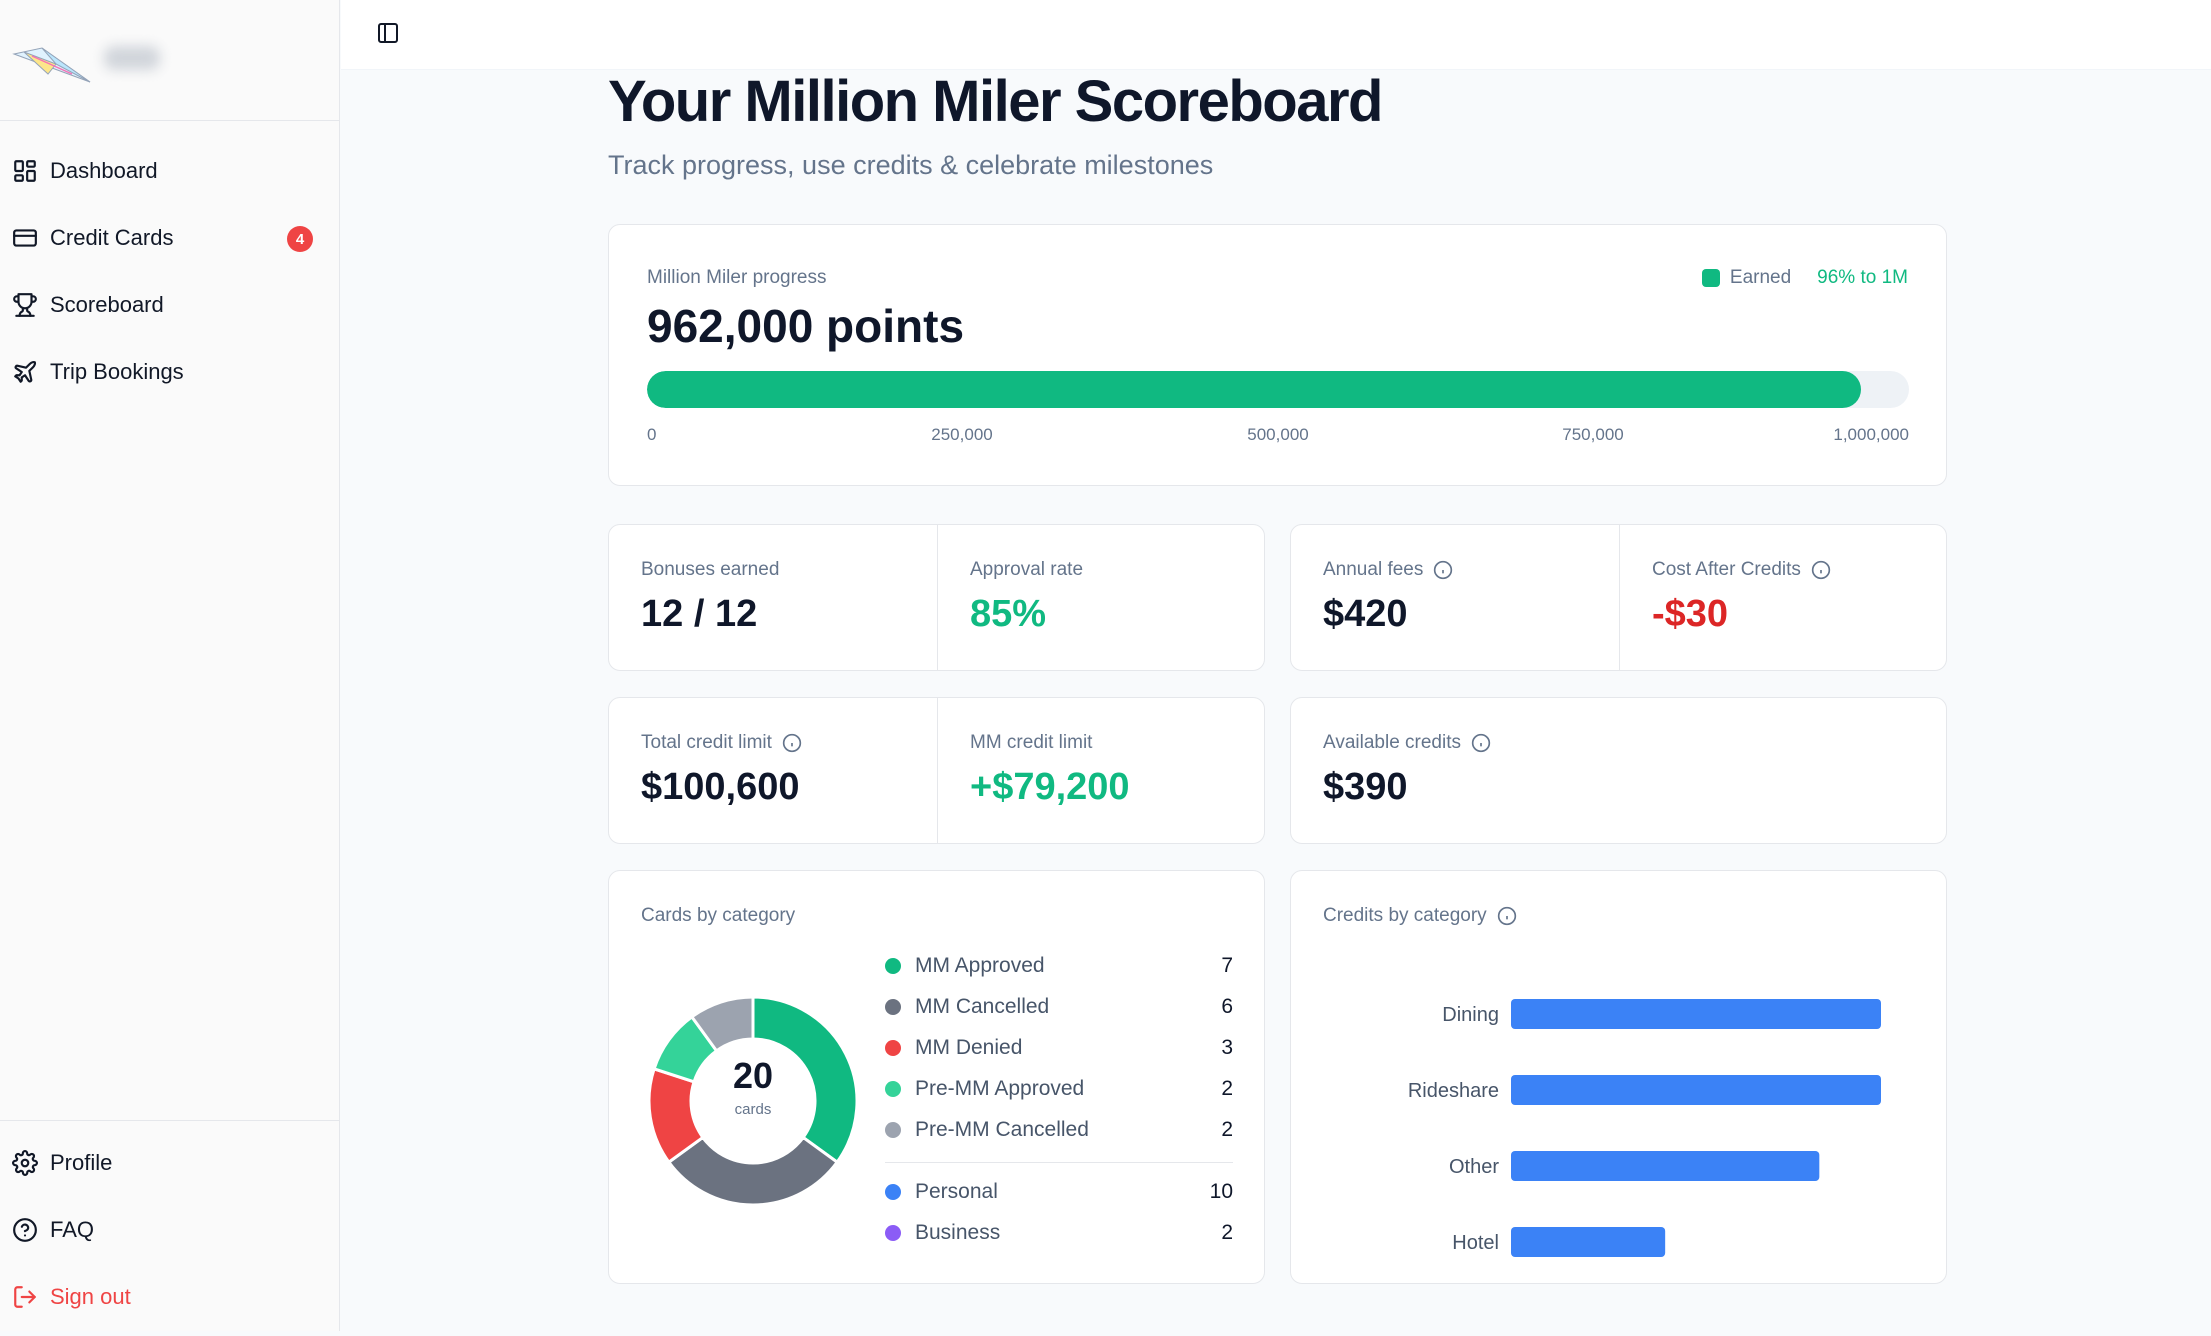 The image size is (2211, 1336). I want to click on sidebar-item-label: Trip Bookings, so click(117, 371).